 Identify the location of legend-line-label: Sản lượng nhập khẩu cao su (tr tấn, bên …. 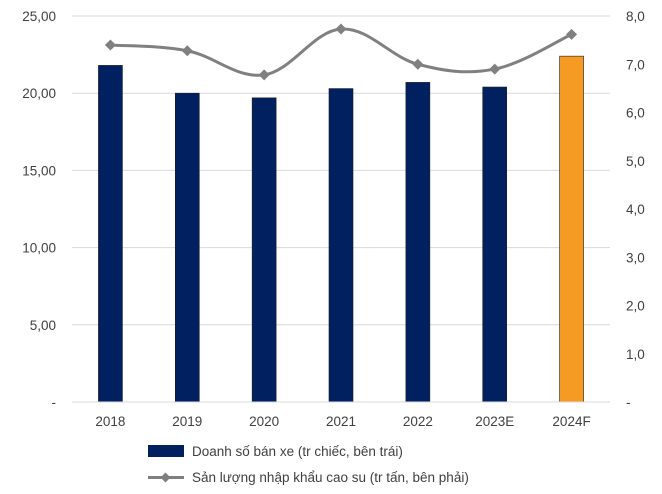
(330, 477).